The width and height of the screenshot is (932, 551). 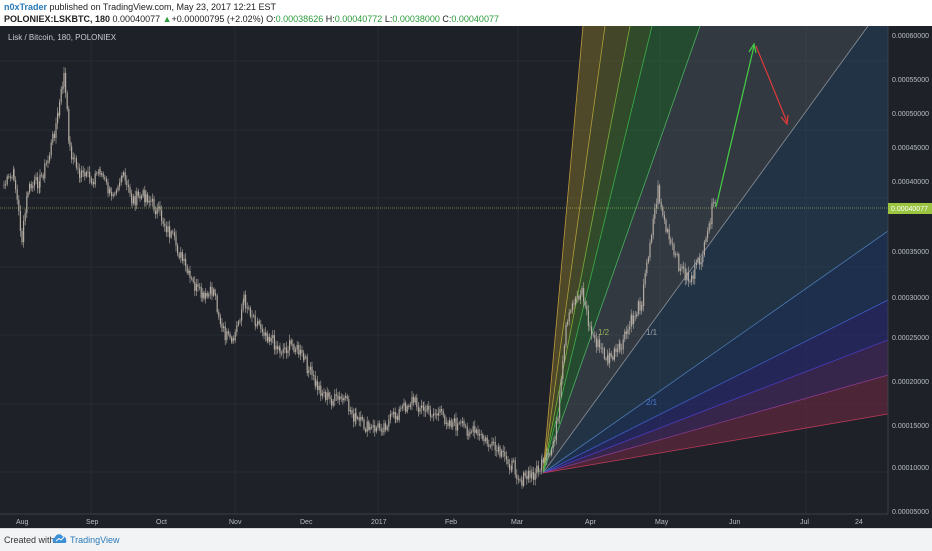 What do you see at coordinates (466, 521) in the screenshot?
I see `time-axis` at bounding box center [466, 521].